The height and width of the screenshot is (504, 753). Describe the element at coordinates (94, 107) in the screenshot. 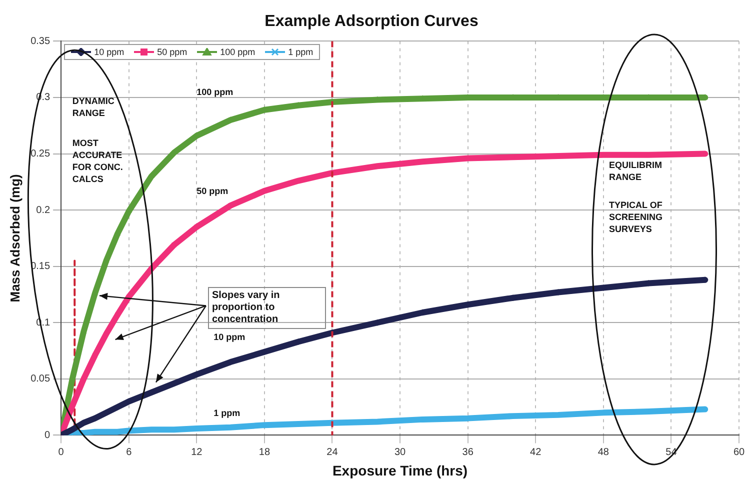

I see `annotation: DYNAMIC RANGE` at that location.